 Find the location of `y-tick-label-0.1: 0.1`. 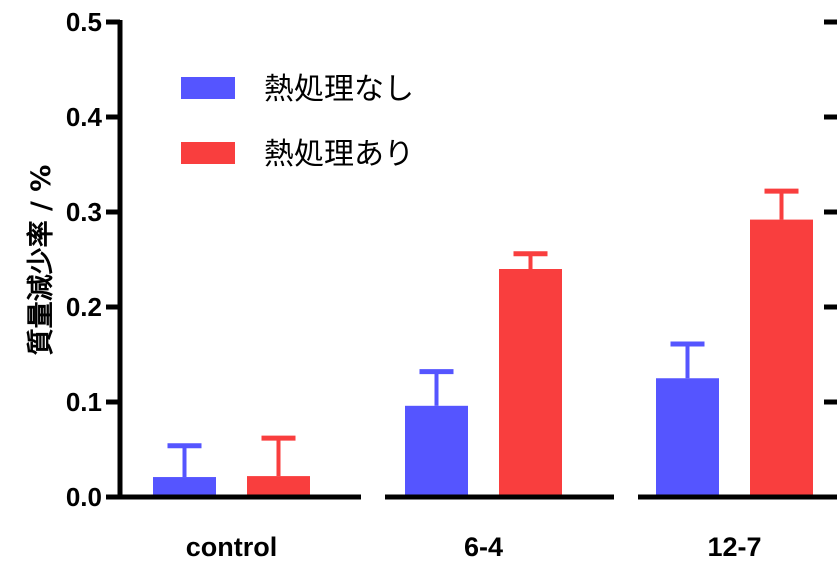

y-tick-label-0.1: 0.1 is located at coordinates (84, 402).